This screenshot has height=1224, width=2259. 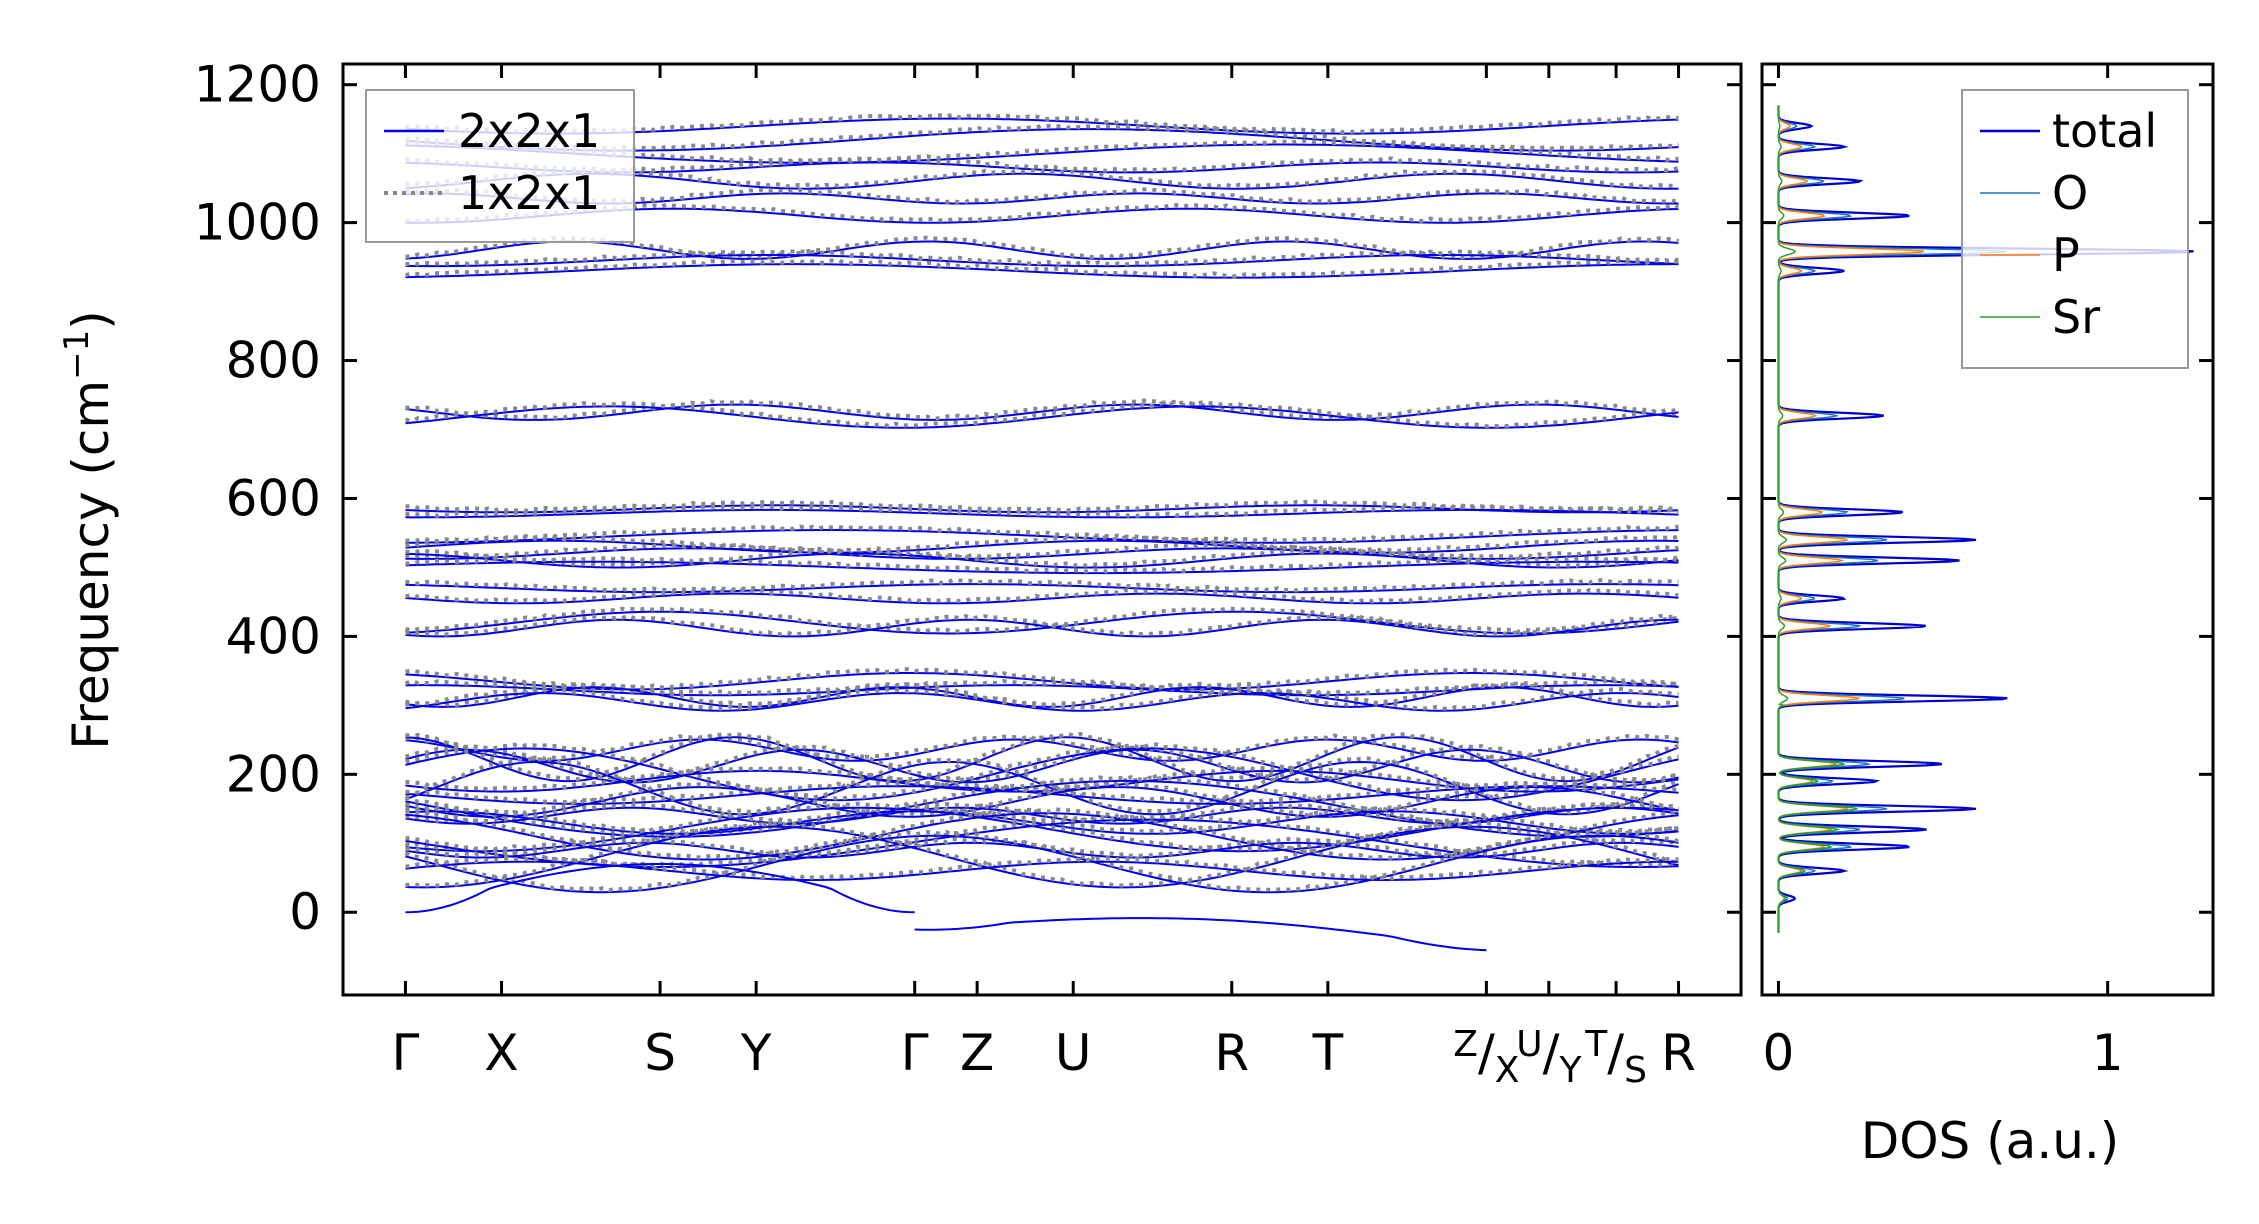 I want to click on dos-x-tick-label: 1, so click(x=2108, y=1053).